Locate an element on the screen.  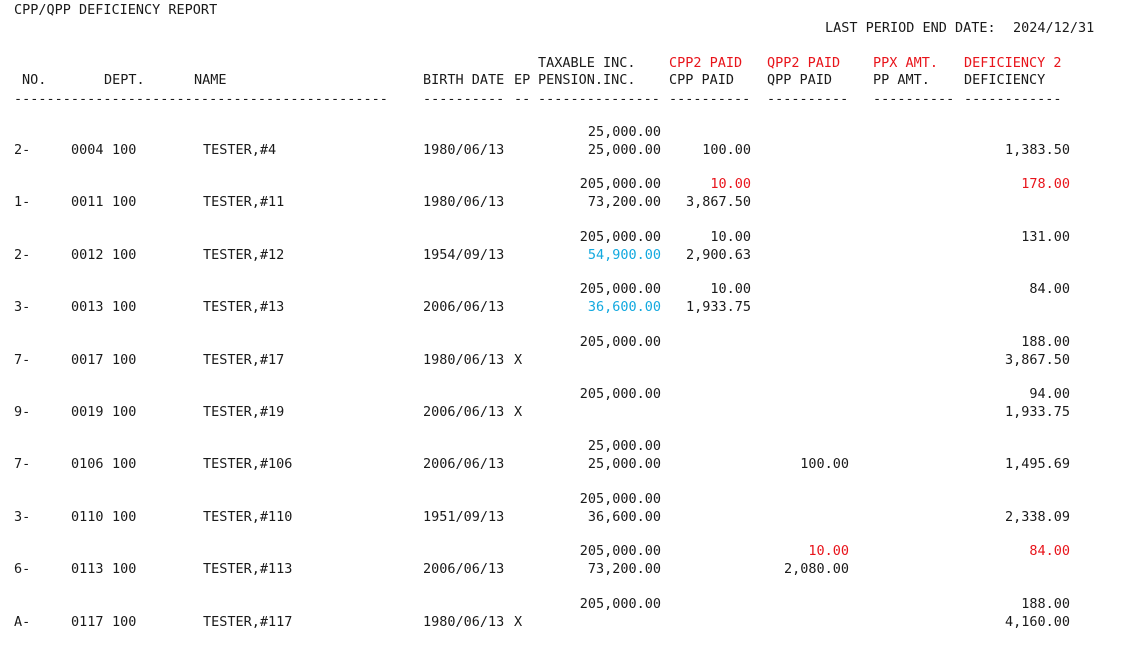
birth-date: 1954/09/13 is located at coordinates (464, 254).